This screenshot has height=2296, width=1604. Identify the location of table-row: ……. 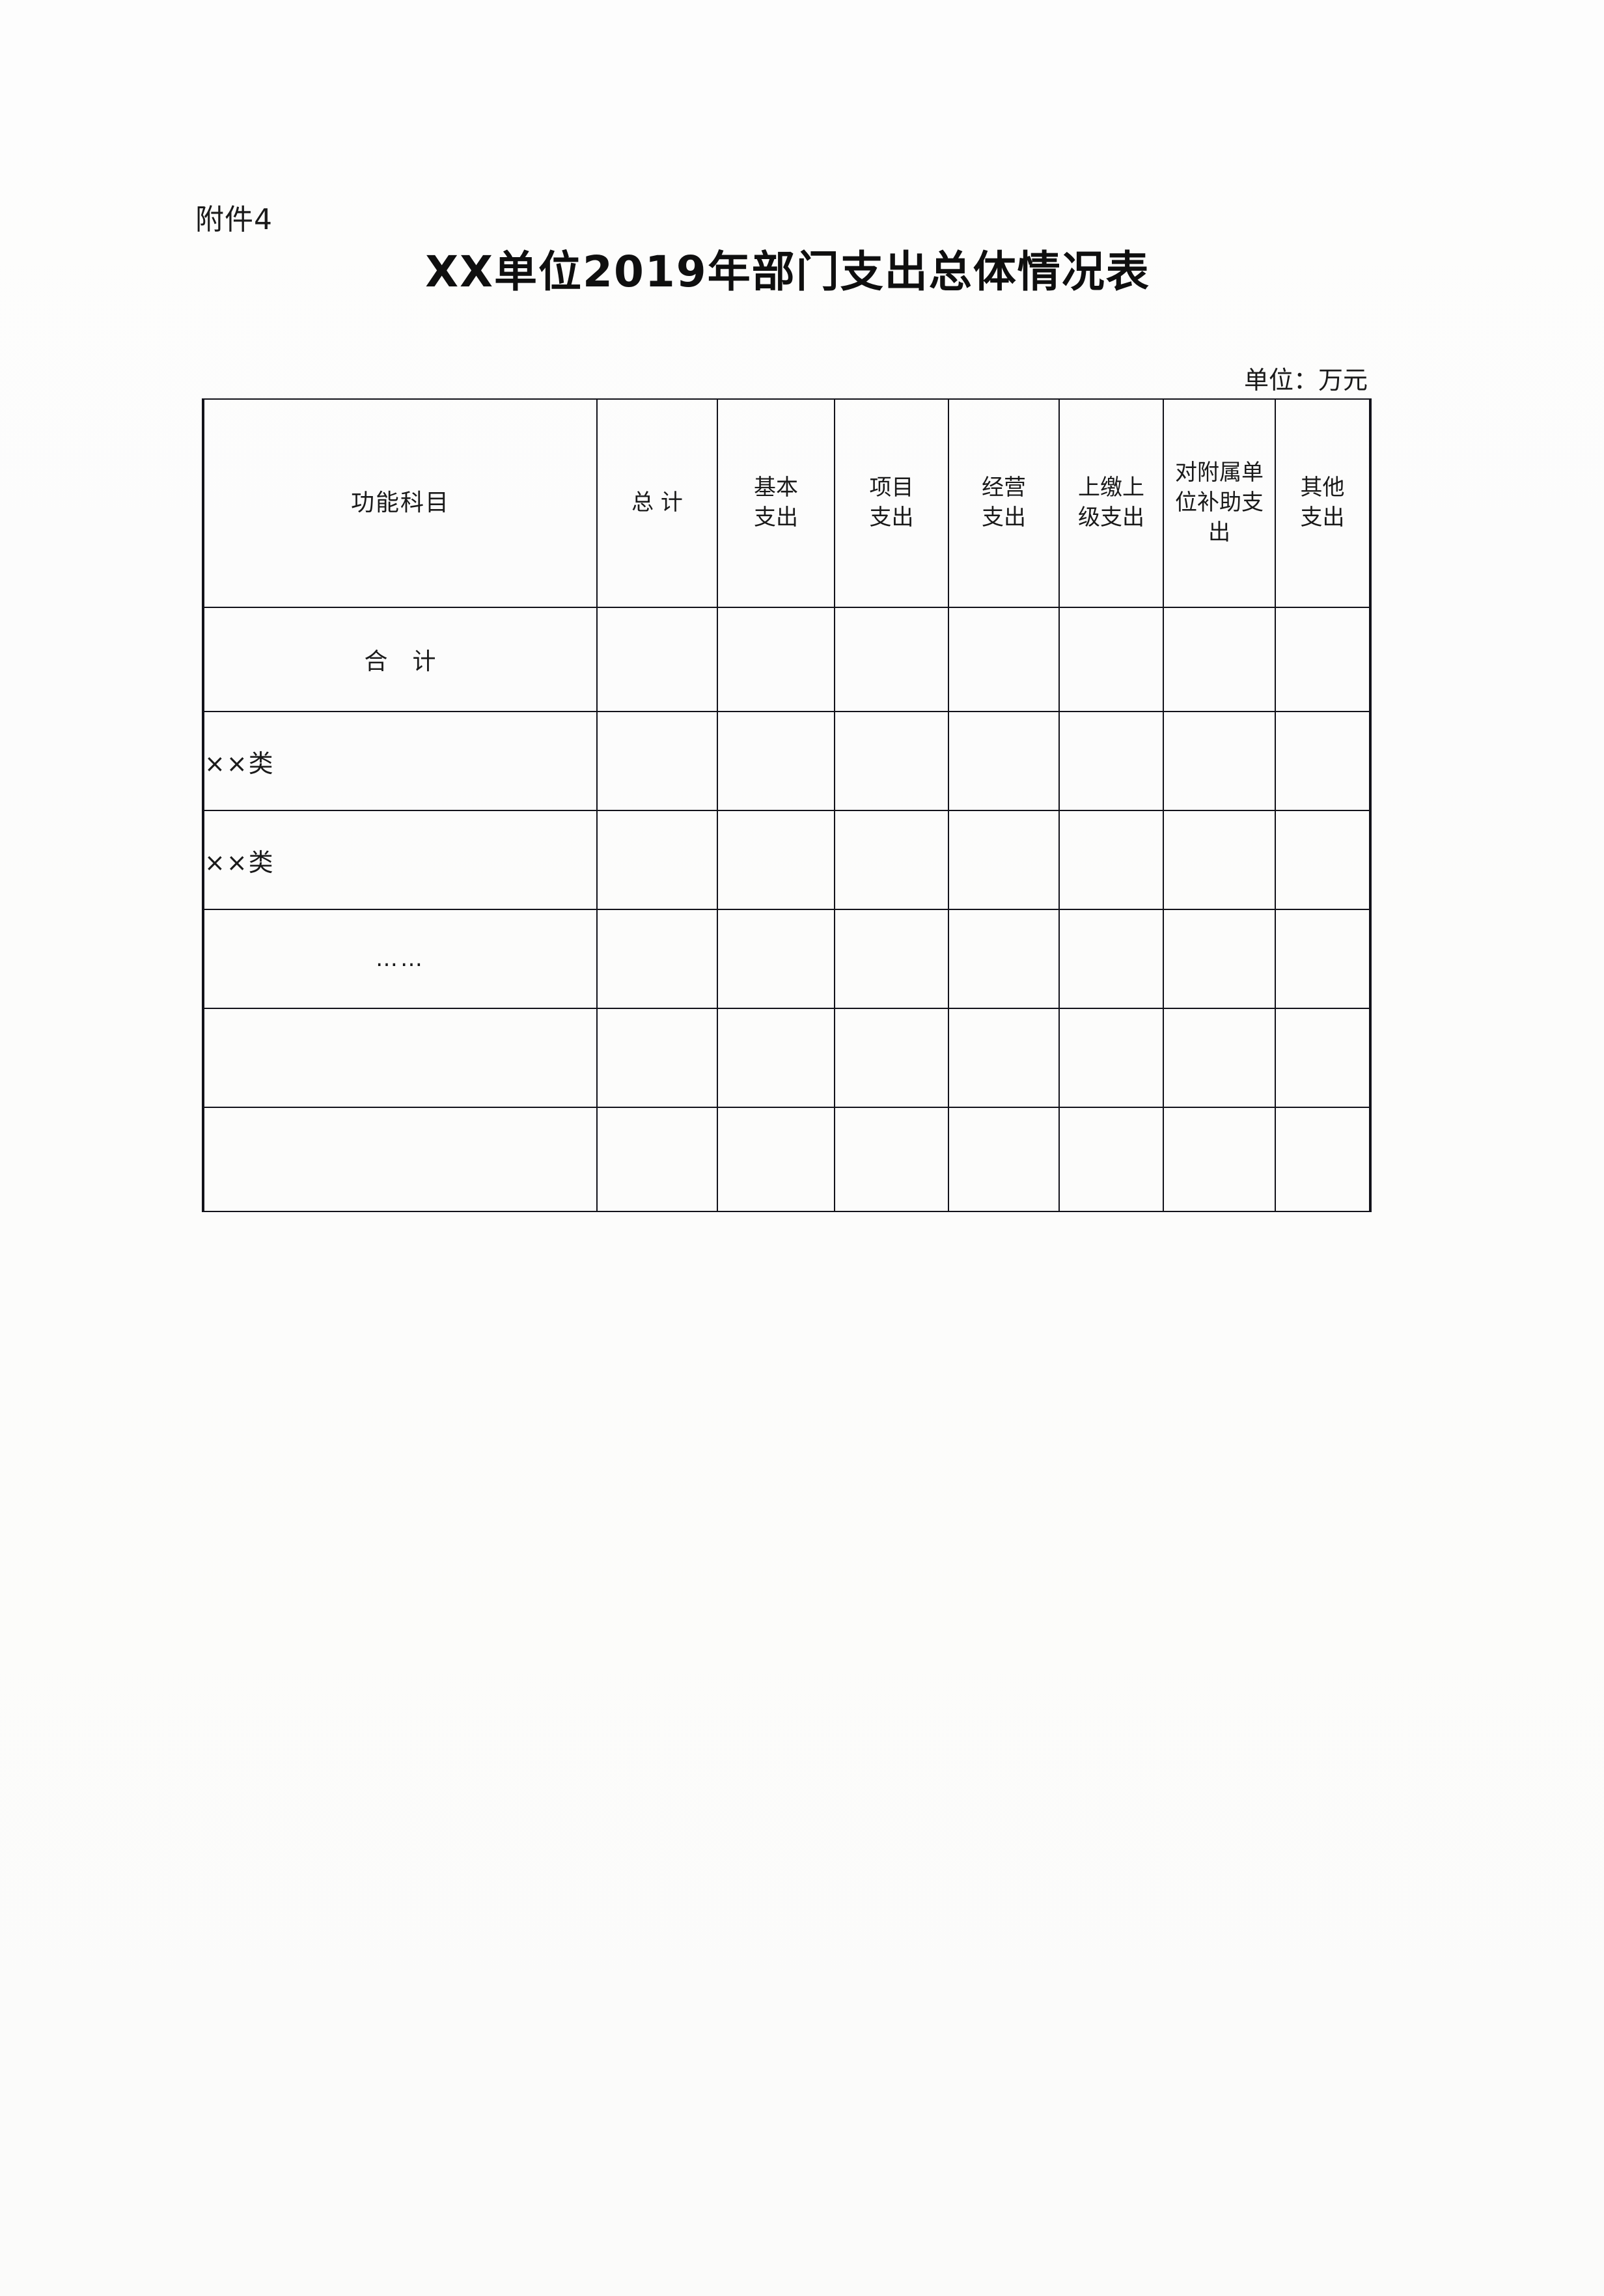
(787, 959).